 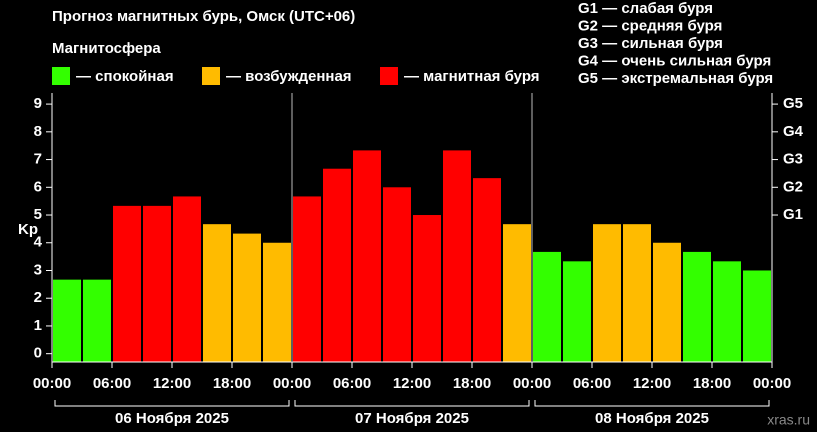 I want to click on y-tick-label: 7, so click(x=38, y=159).